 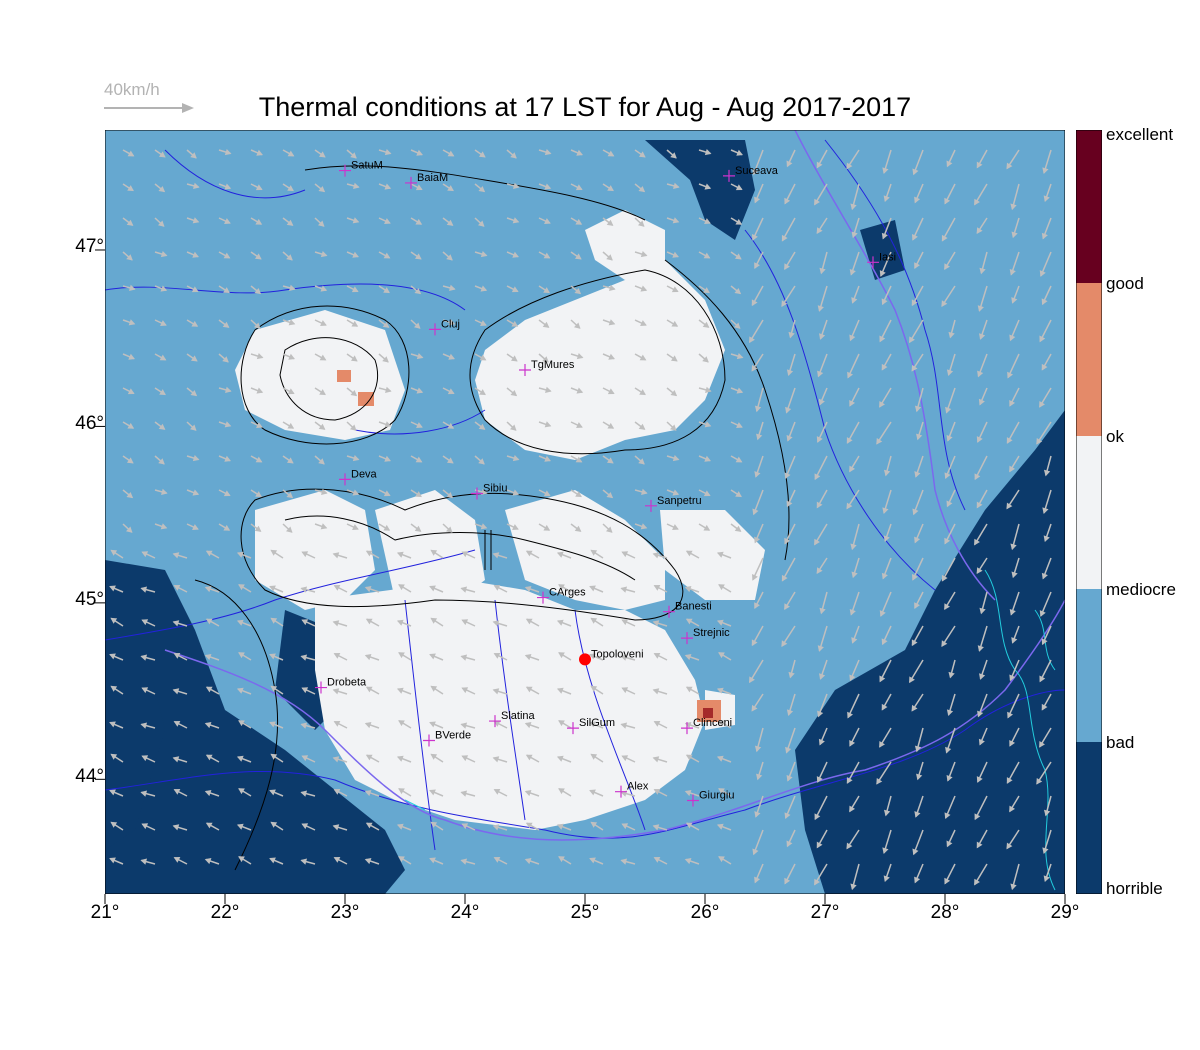 What do you see at coordinates (465, 912) in the screenshot?
I see `lon-tick-label: 24°` at bounding box center [465, 912].